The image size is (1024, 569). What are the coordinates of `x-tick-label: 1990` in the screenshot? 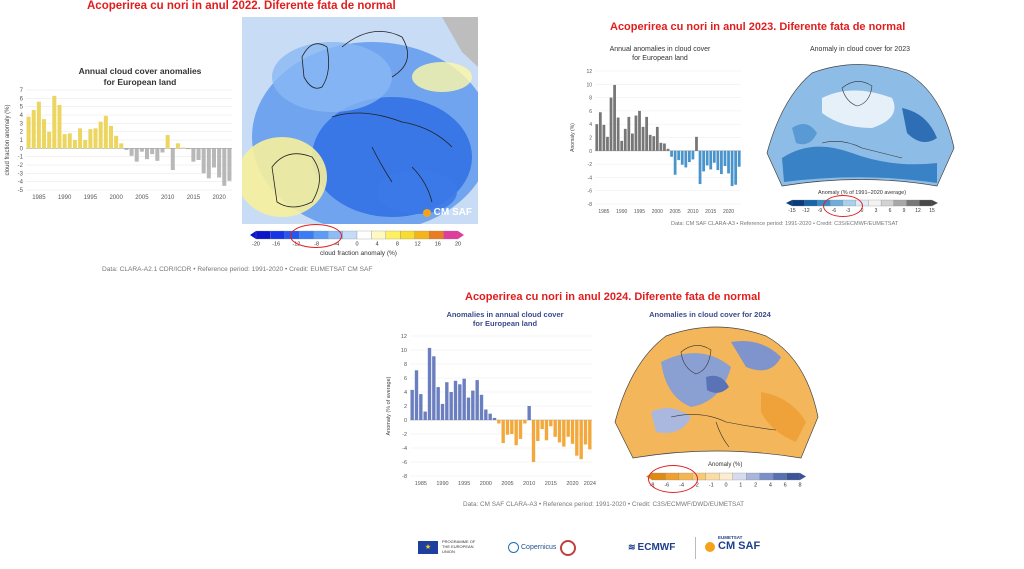 It's located at (442, 484).